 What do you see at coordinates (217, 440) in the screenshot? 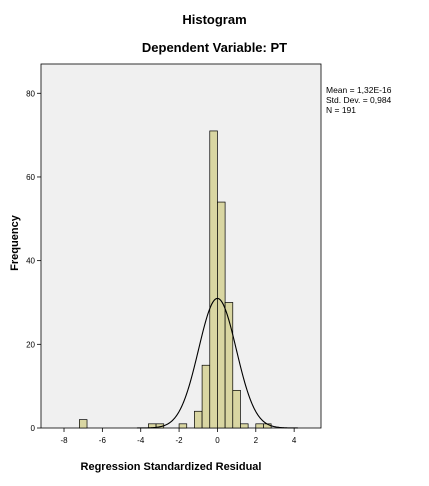
I see `x-tick-label: 0` at bounding box center [217, 440].